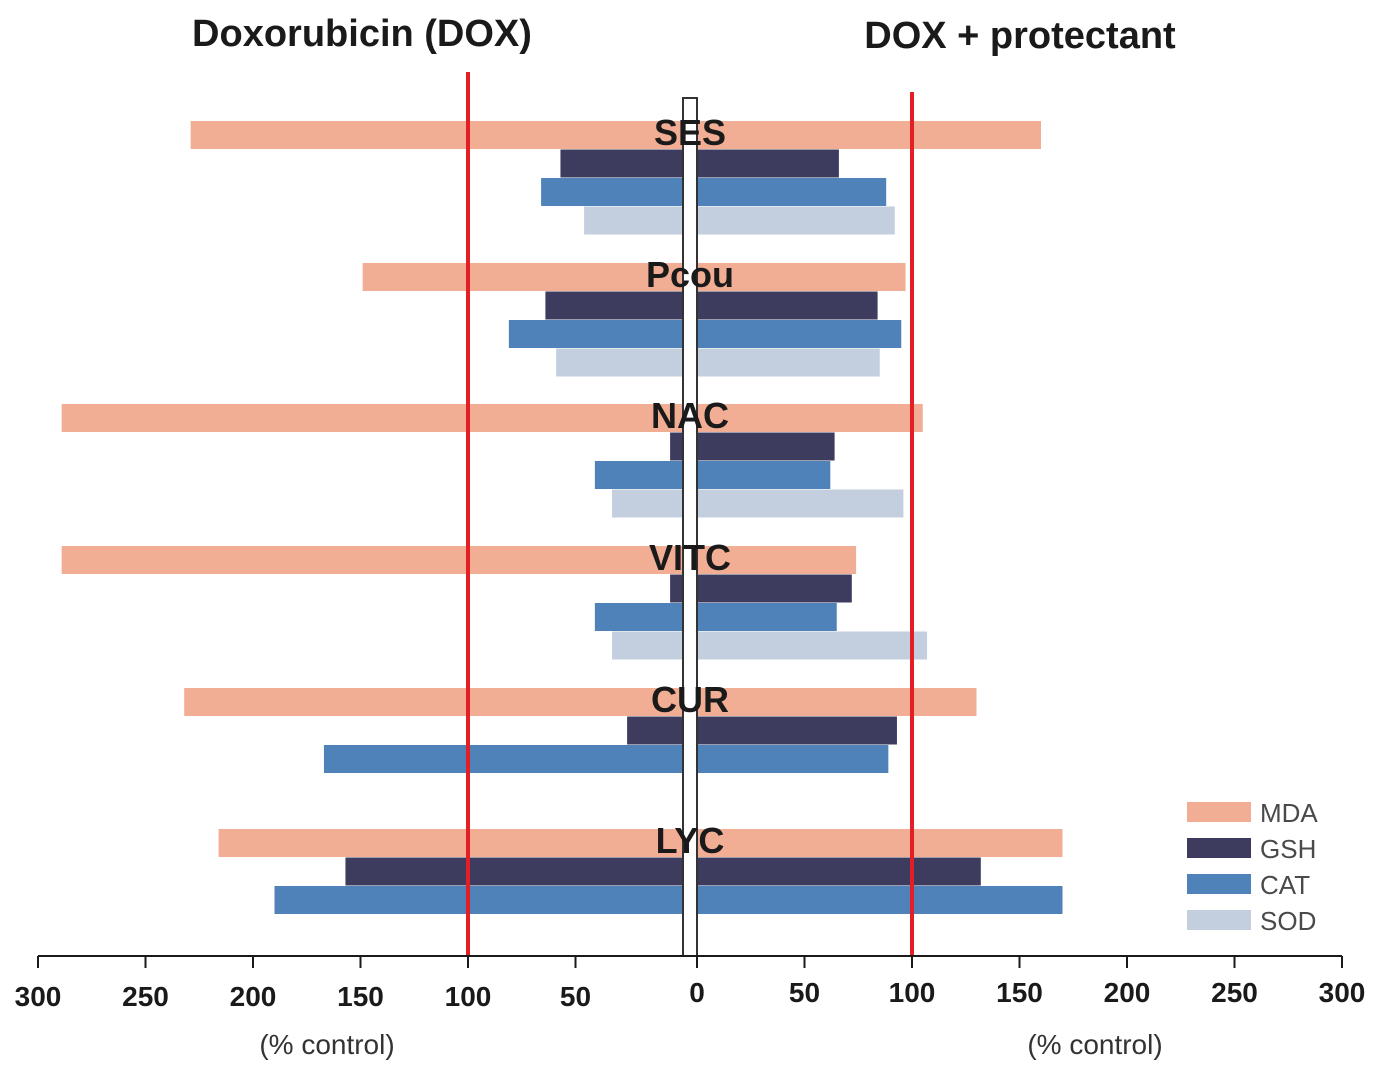  I want to click on bar-left-ses-gsh, so click(621, 163).